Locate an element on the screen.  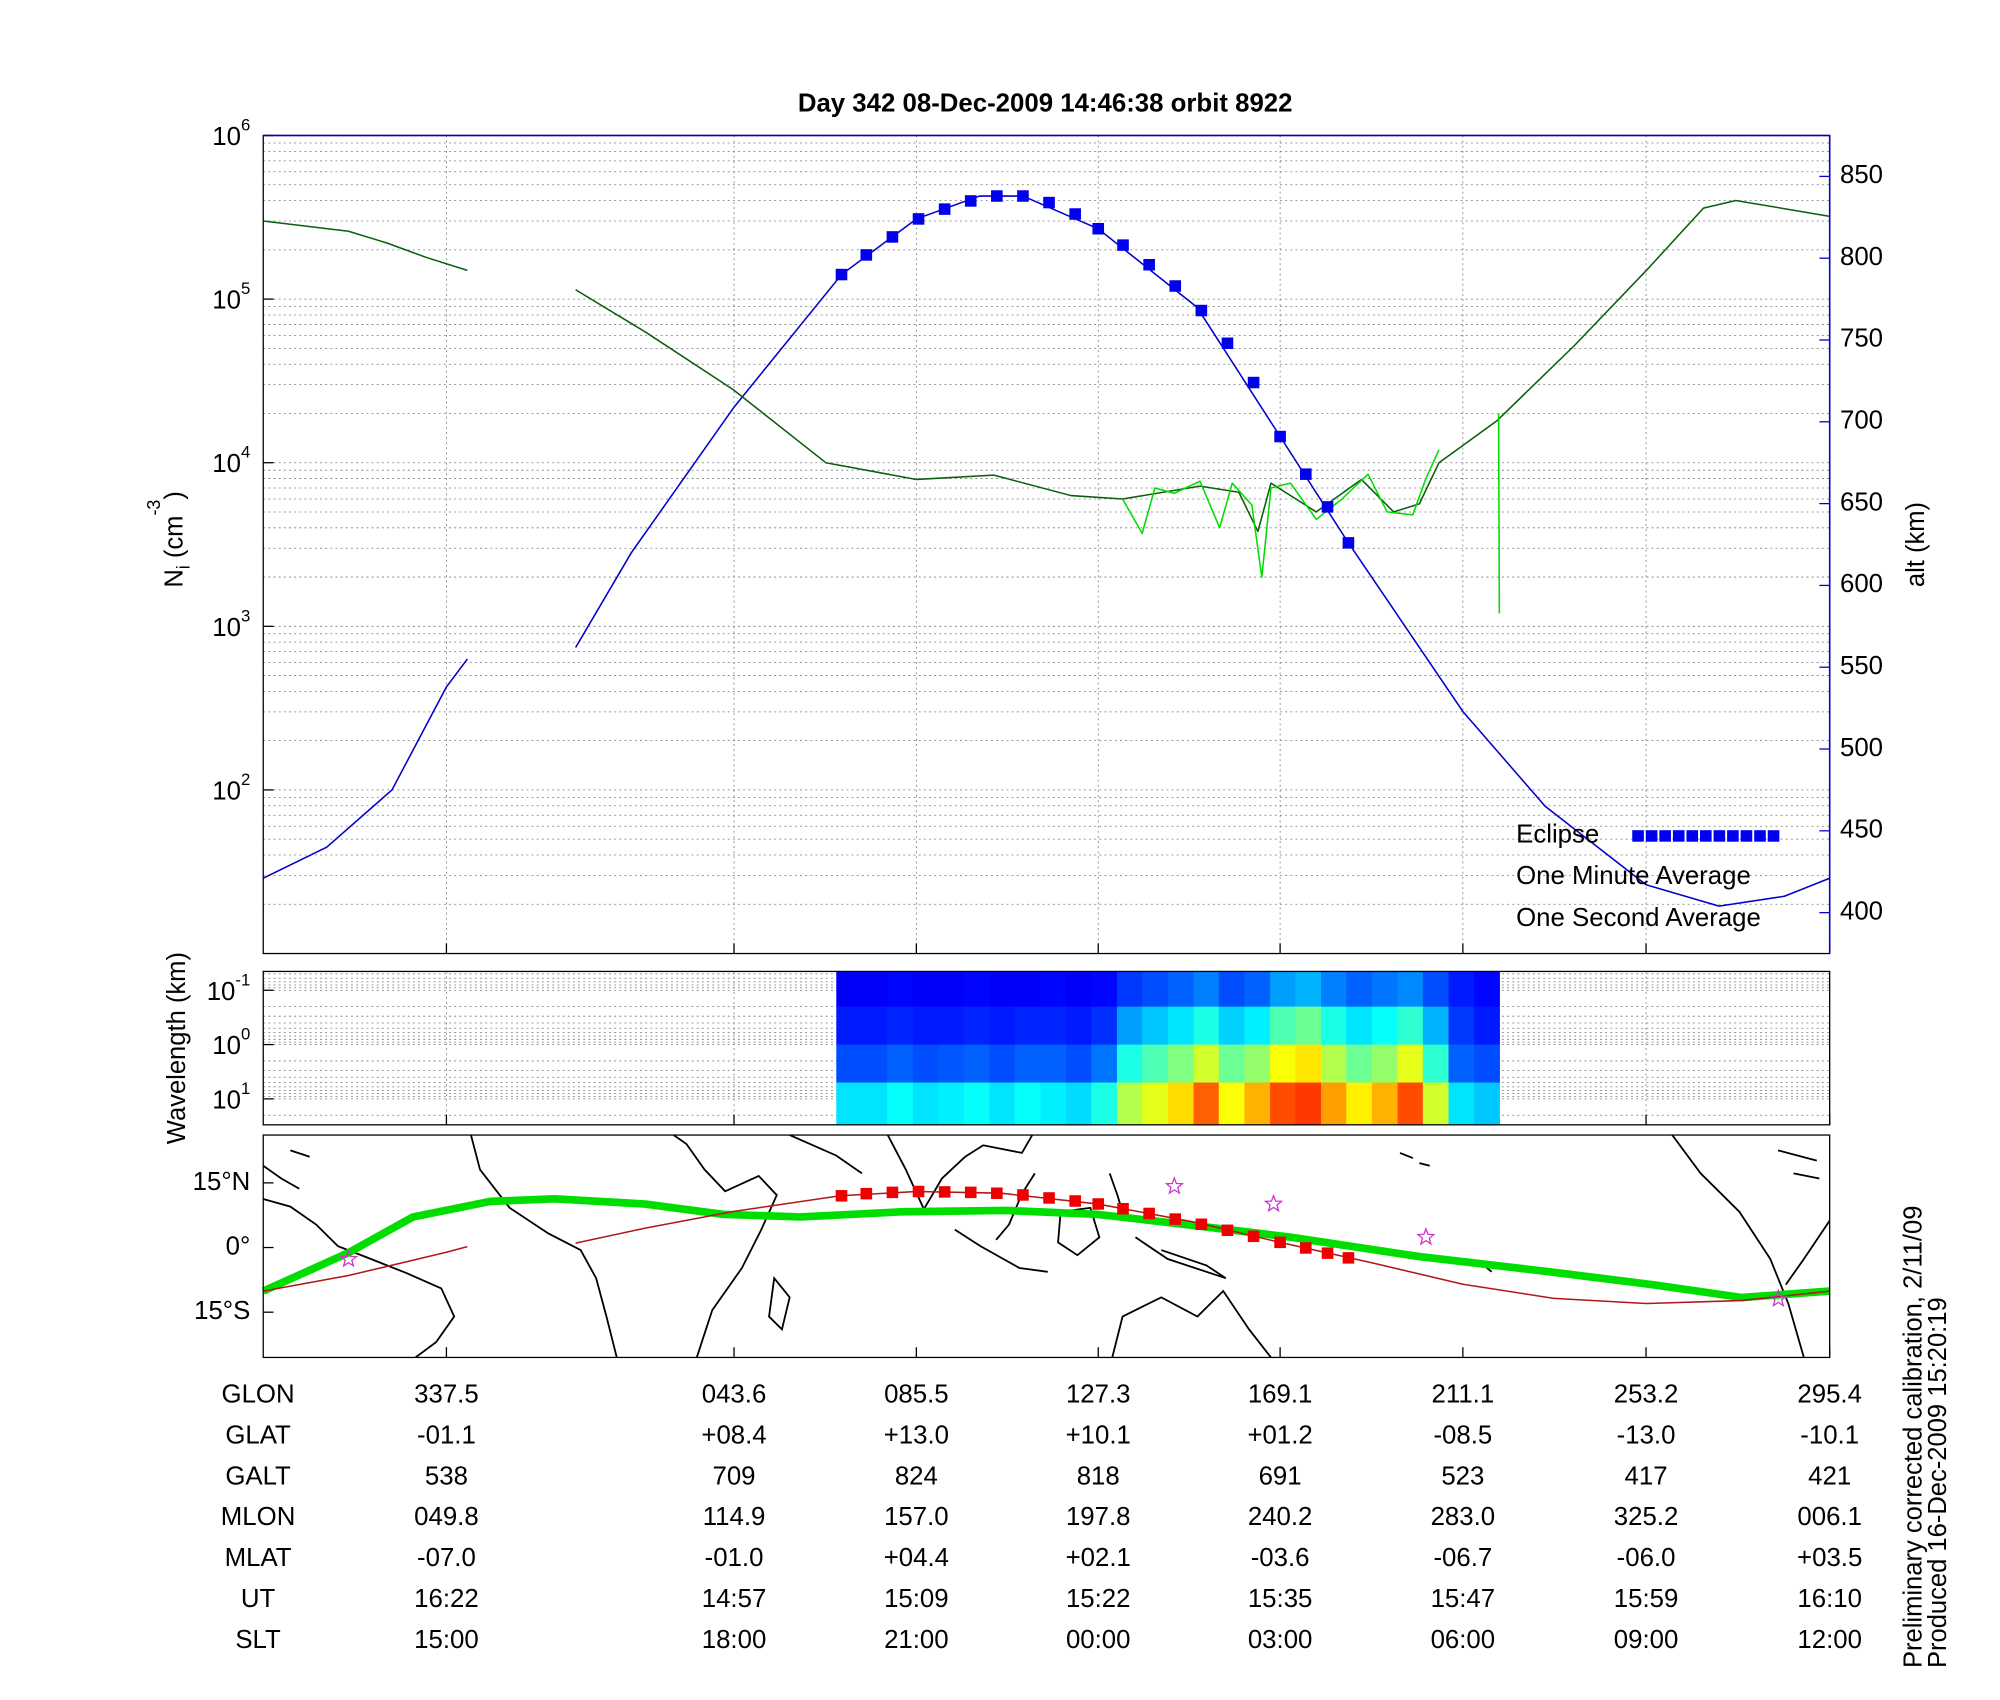
table-cell: 691 is located at coordinates (1280, 1476).